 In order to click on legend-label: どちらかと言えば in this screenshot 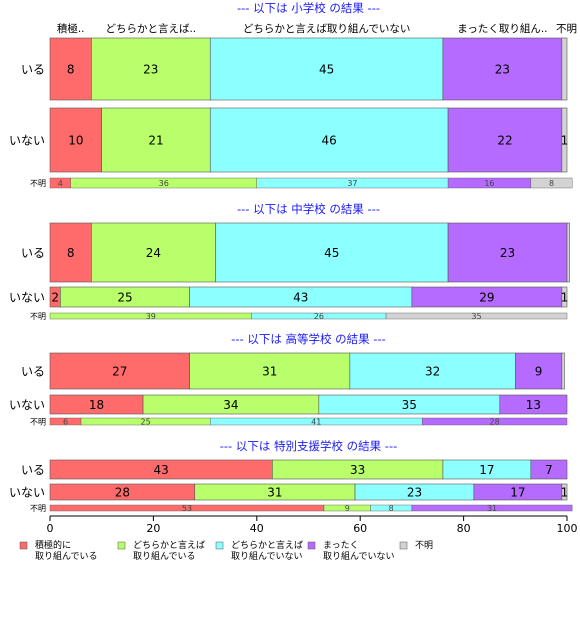, I will do `click(169, 545)`.